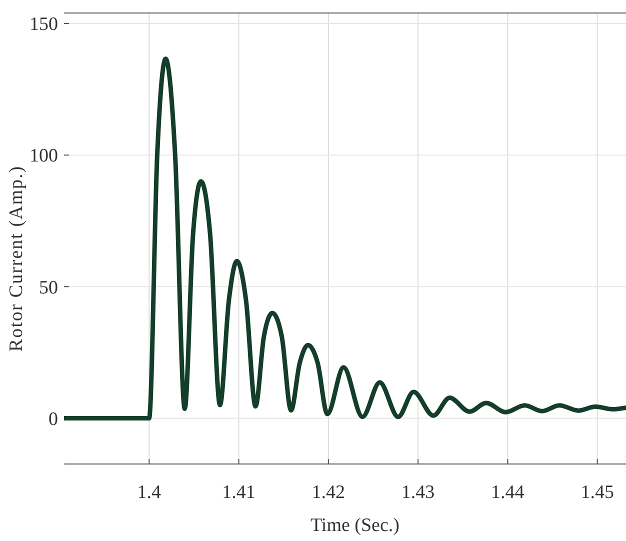  What do you see at coordinates (44, 25) in the screenshot?
I see `y-tick-label: 150` at bounding box center [44, 25].